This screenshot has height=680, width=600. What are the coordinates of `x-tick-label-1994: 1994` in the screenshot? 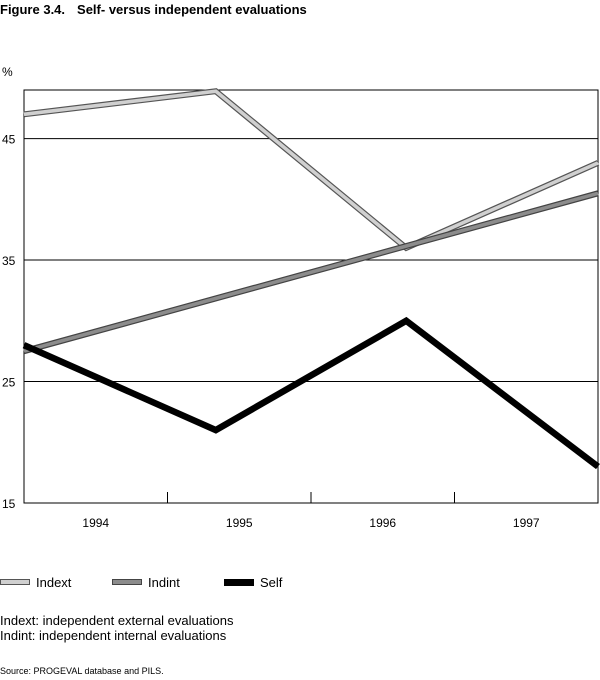 It's located at (95, 523).